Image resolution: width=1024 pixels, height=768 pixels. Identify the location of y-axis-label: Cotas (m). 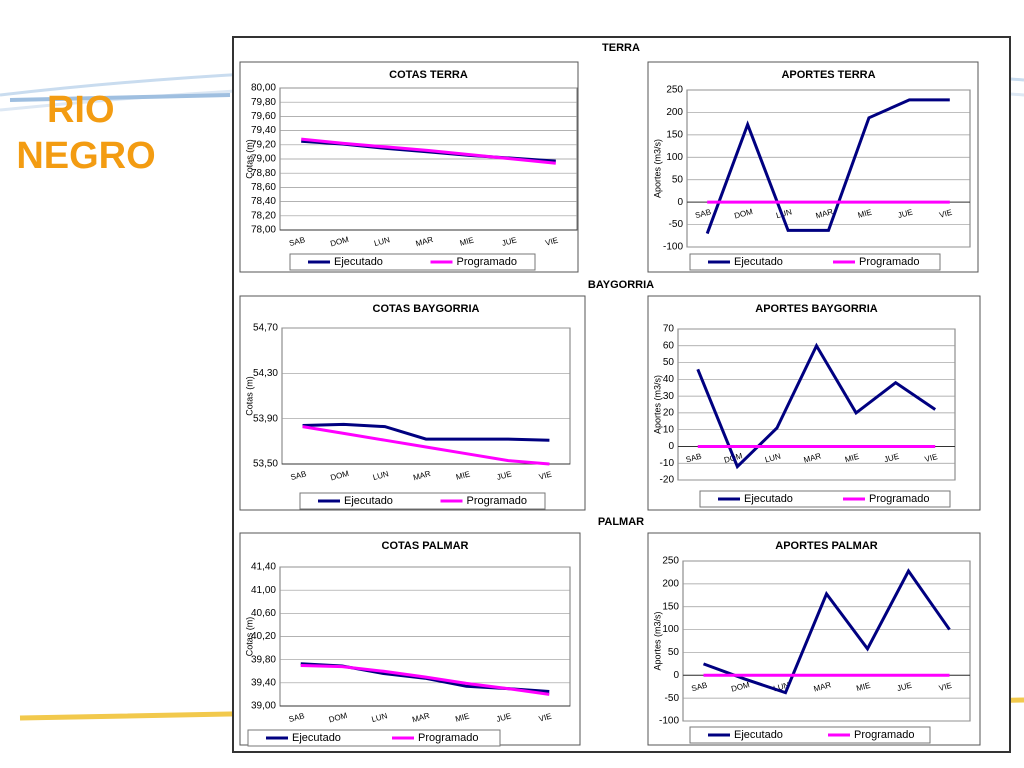
(249, 159).